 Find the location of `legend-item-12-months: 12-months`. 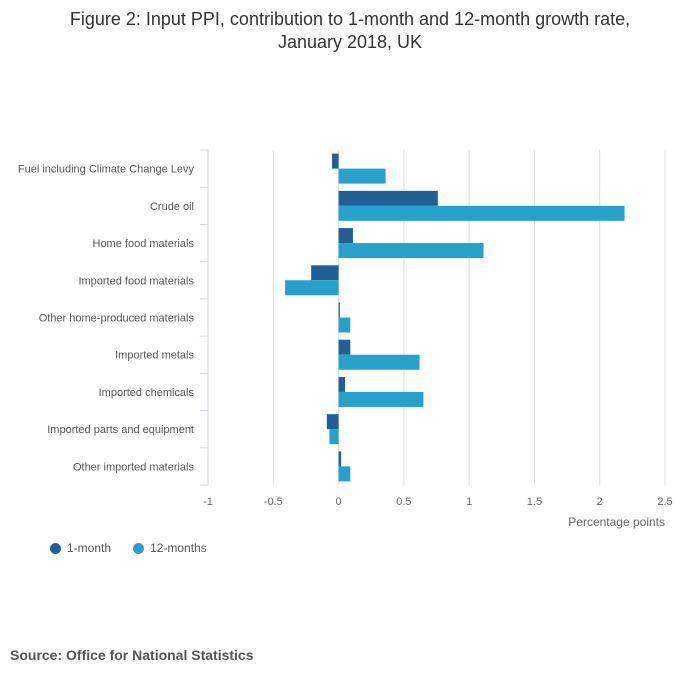

legend-item-12-months: 12-months is located at coordinates (170, 548).